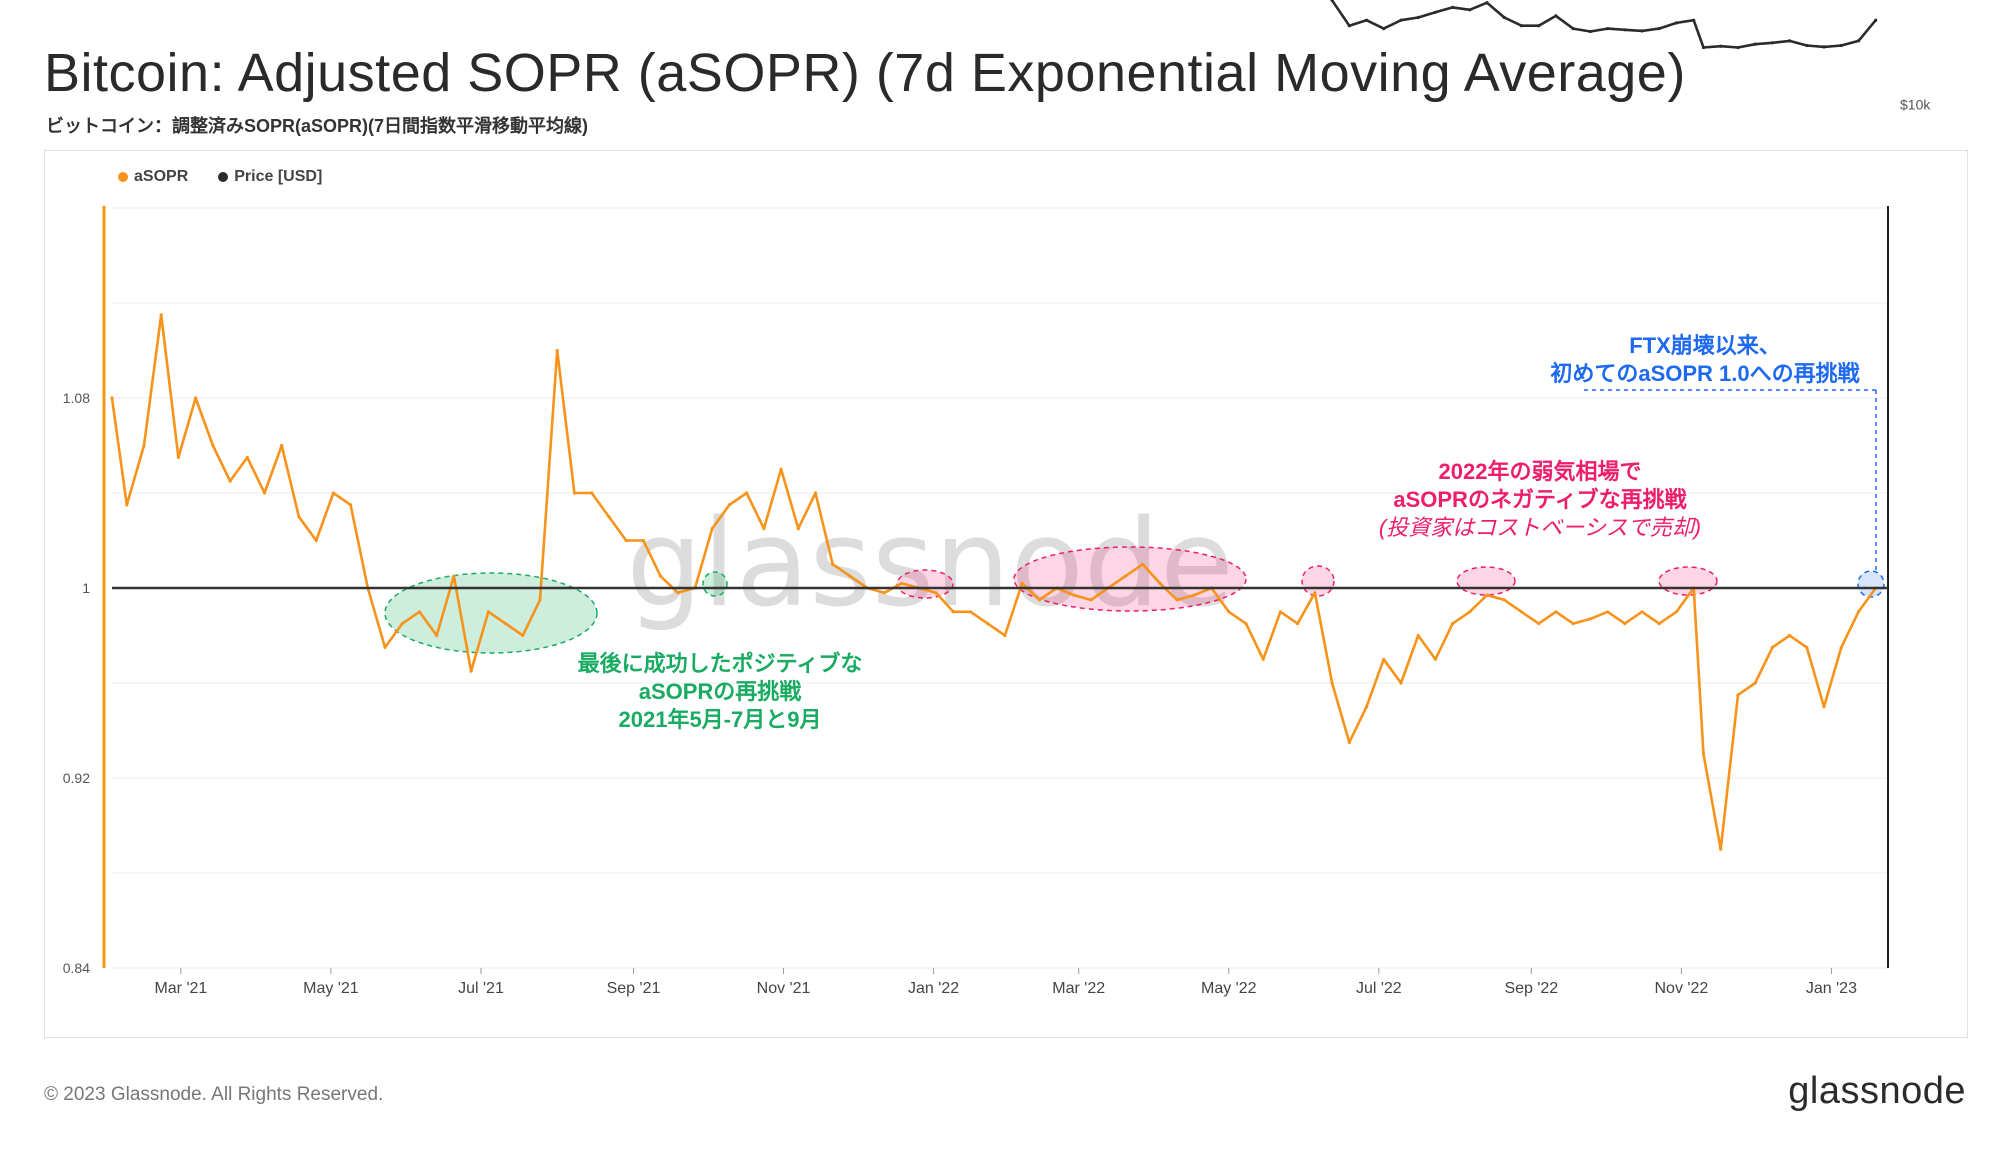 This screenshot has width=2000, height=1152. Describe the element at coordinates (76, 778) in the screenshot. I see `left-tick-label: 0.92` at that location.